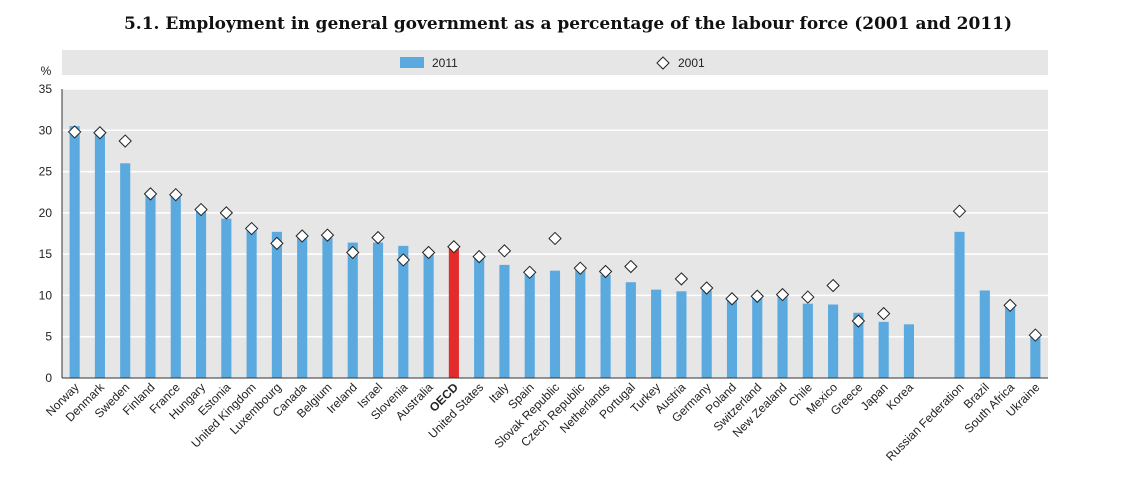 The image size is (1136, 491). Describe the element at coordinates (1010, 342) in the screenshot. I see `bar-south-africa` at that location.